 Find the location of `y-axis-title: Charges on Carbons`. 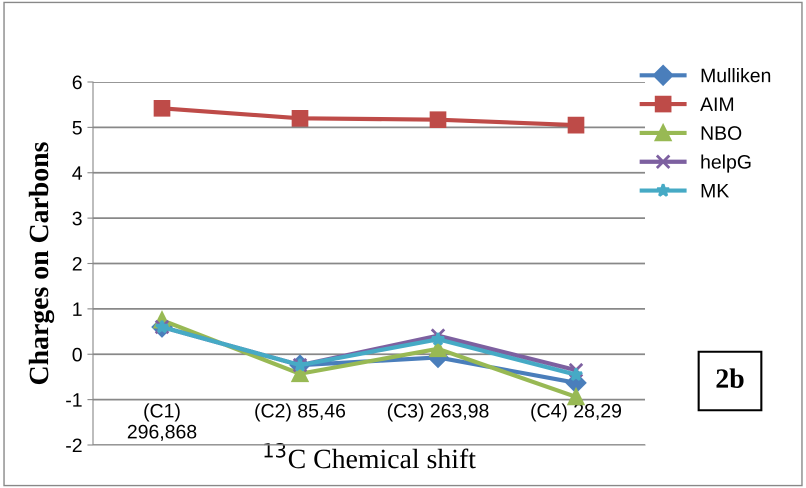

y-axis-title: Charges on Carbons is located at coordinates (41, 263).